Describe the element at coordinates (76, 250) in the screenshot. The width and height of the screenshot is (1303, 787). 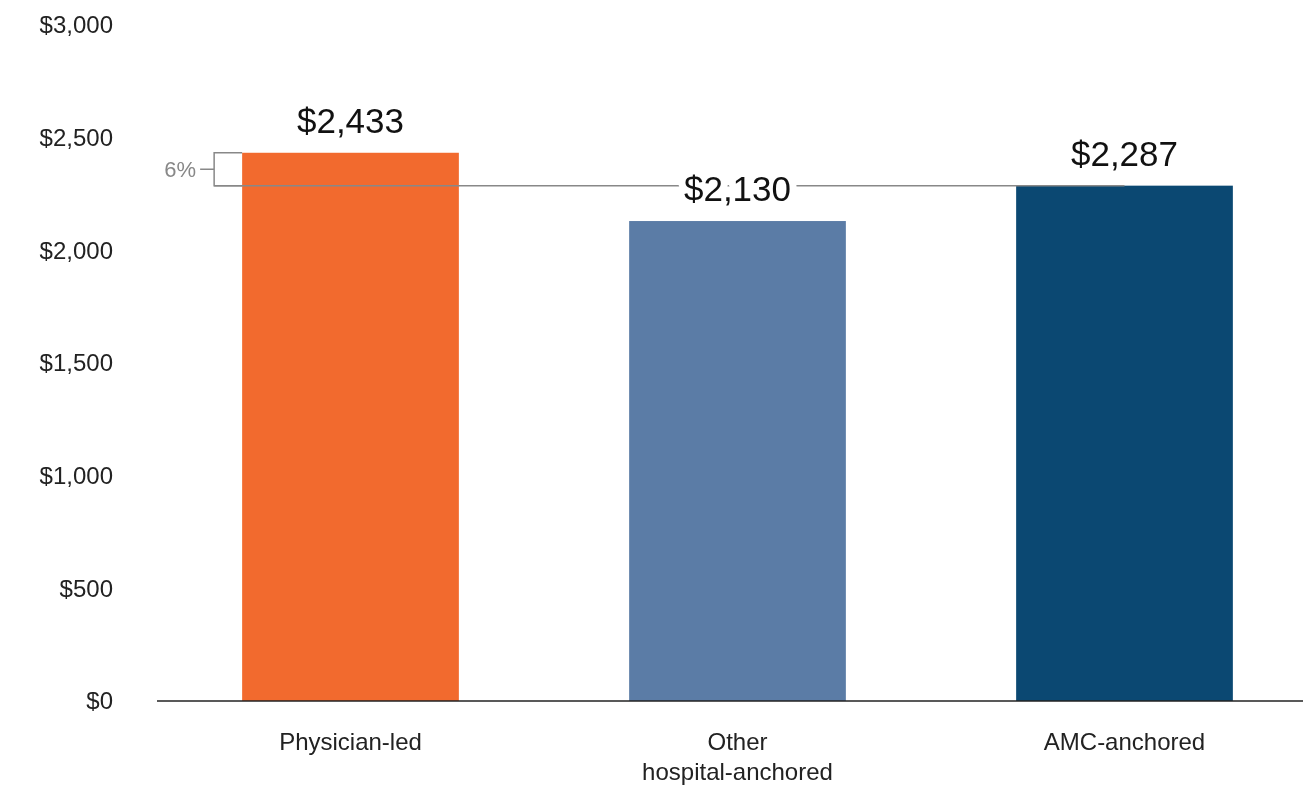
I see `y-tick-label: $2,000` at that location.